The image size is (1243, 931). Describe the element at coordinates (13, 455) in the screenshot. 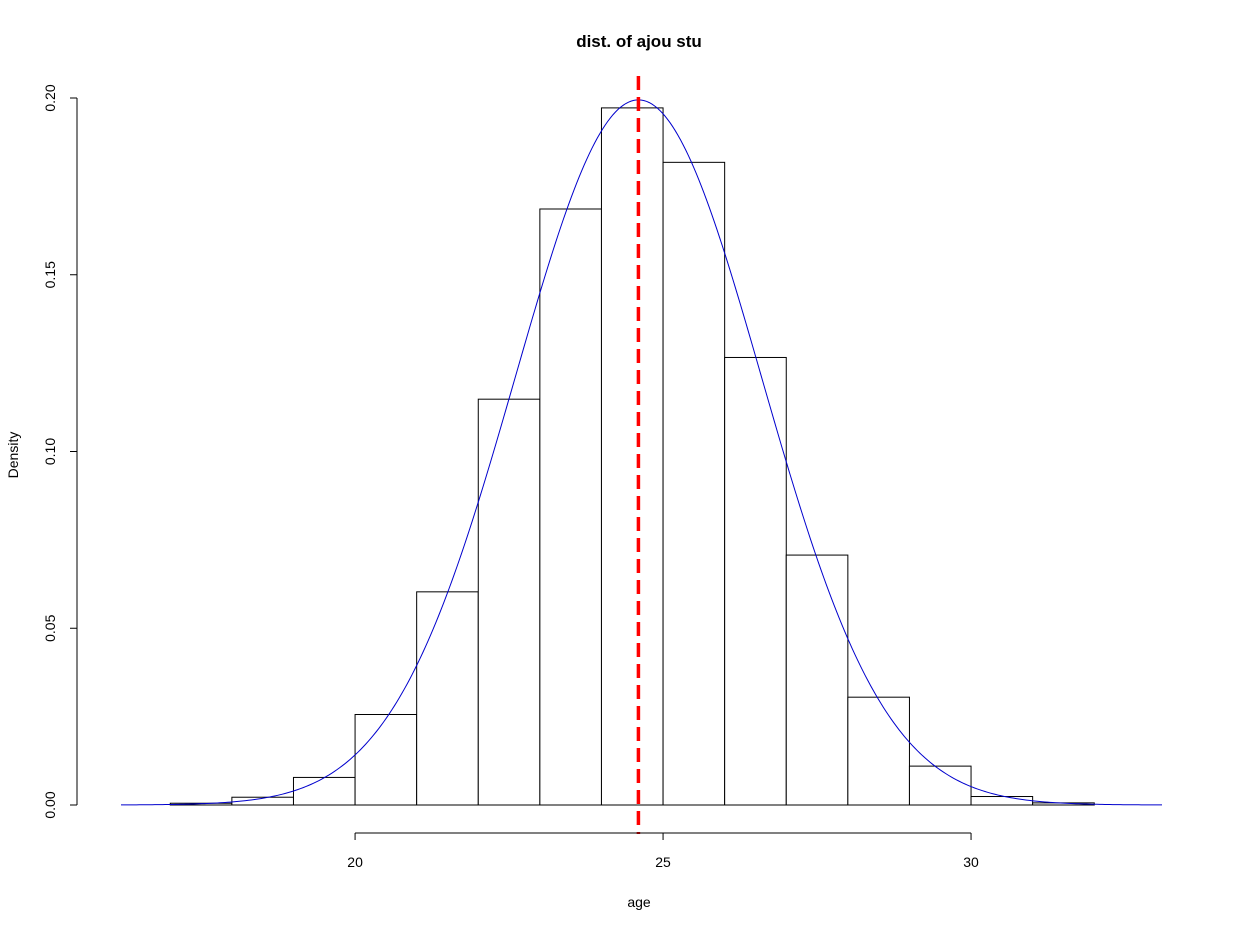

I see `y-axis-label: Density` at that location.